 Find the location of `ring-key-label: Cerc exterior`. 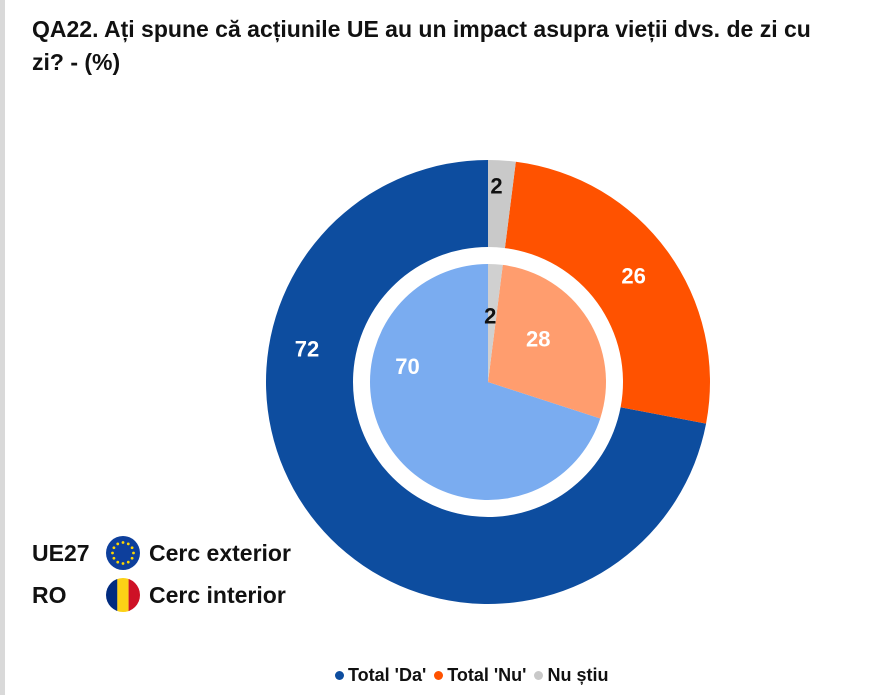

ring-key-label: Cerc exterior is located at coordinates (220, 552).